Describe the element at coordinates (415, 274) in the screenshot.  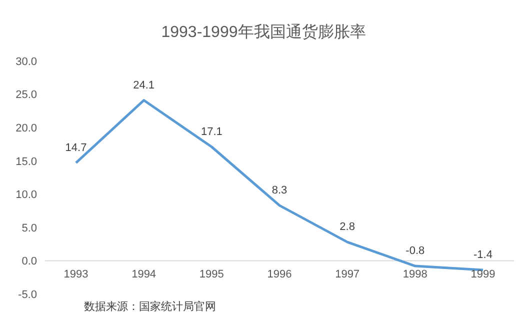
I see `x-tick-label: 1998` at that location.